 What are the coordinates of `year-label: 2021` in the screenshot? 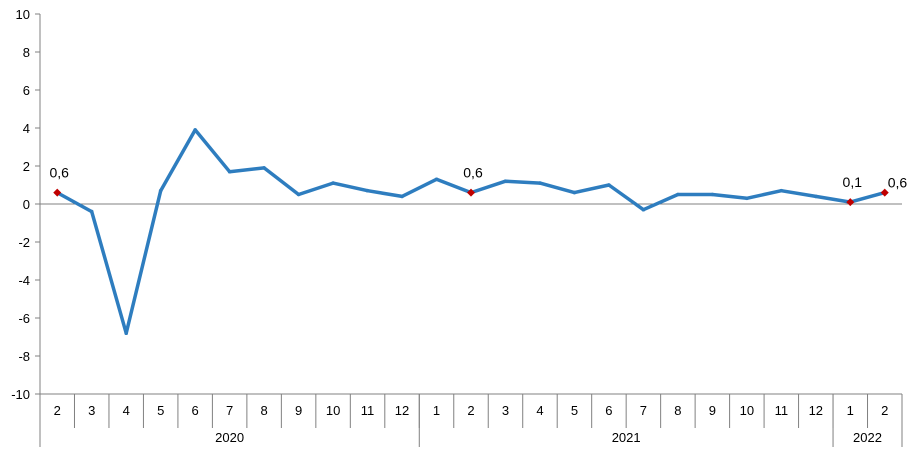 It's located at (626, 437).